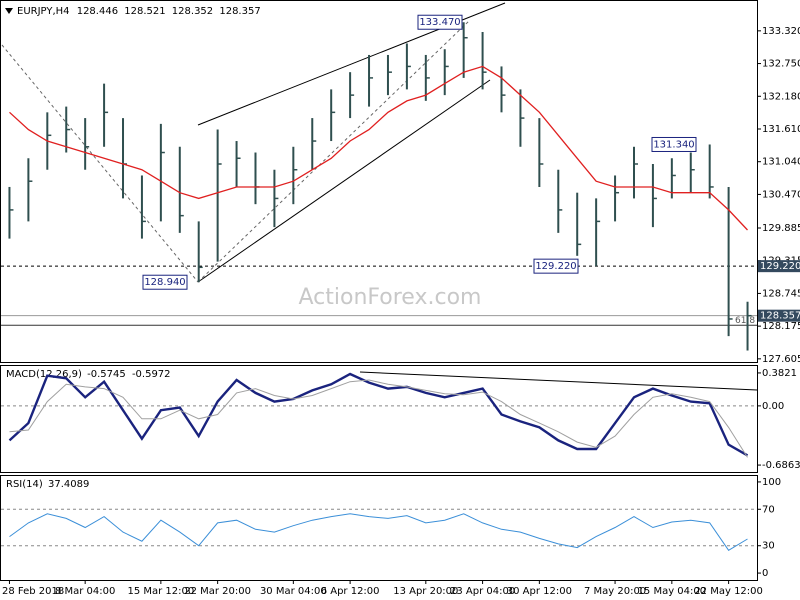 This screenshot has height=600, width=800. I want to click on y-tick-label: 130.470, so click(781, 194).